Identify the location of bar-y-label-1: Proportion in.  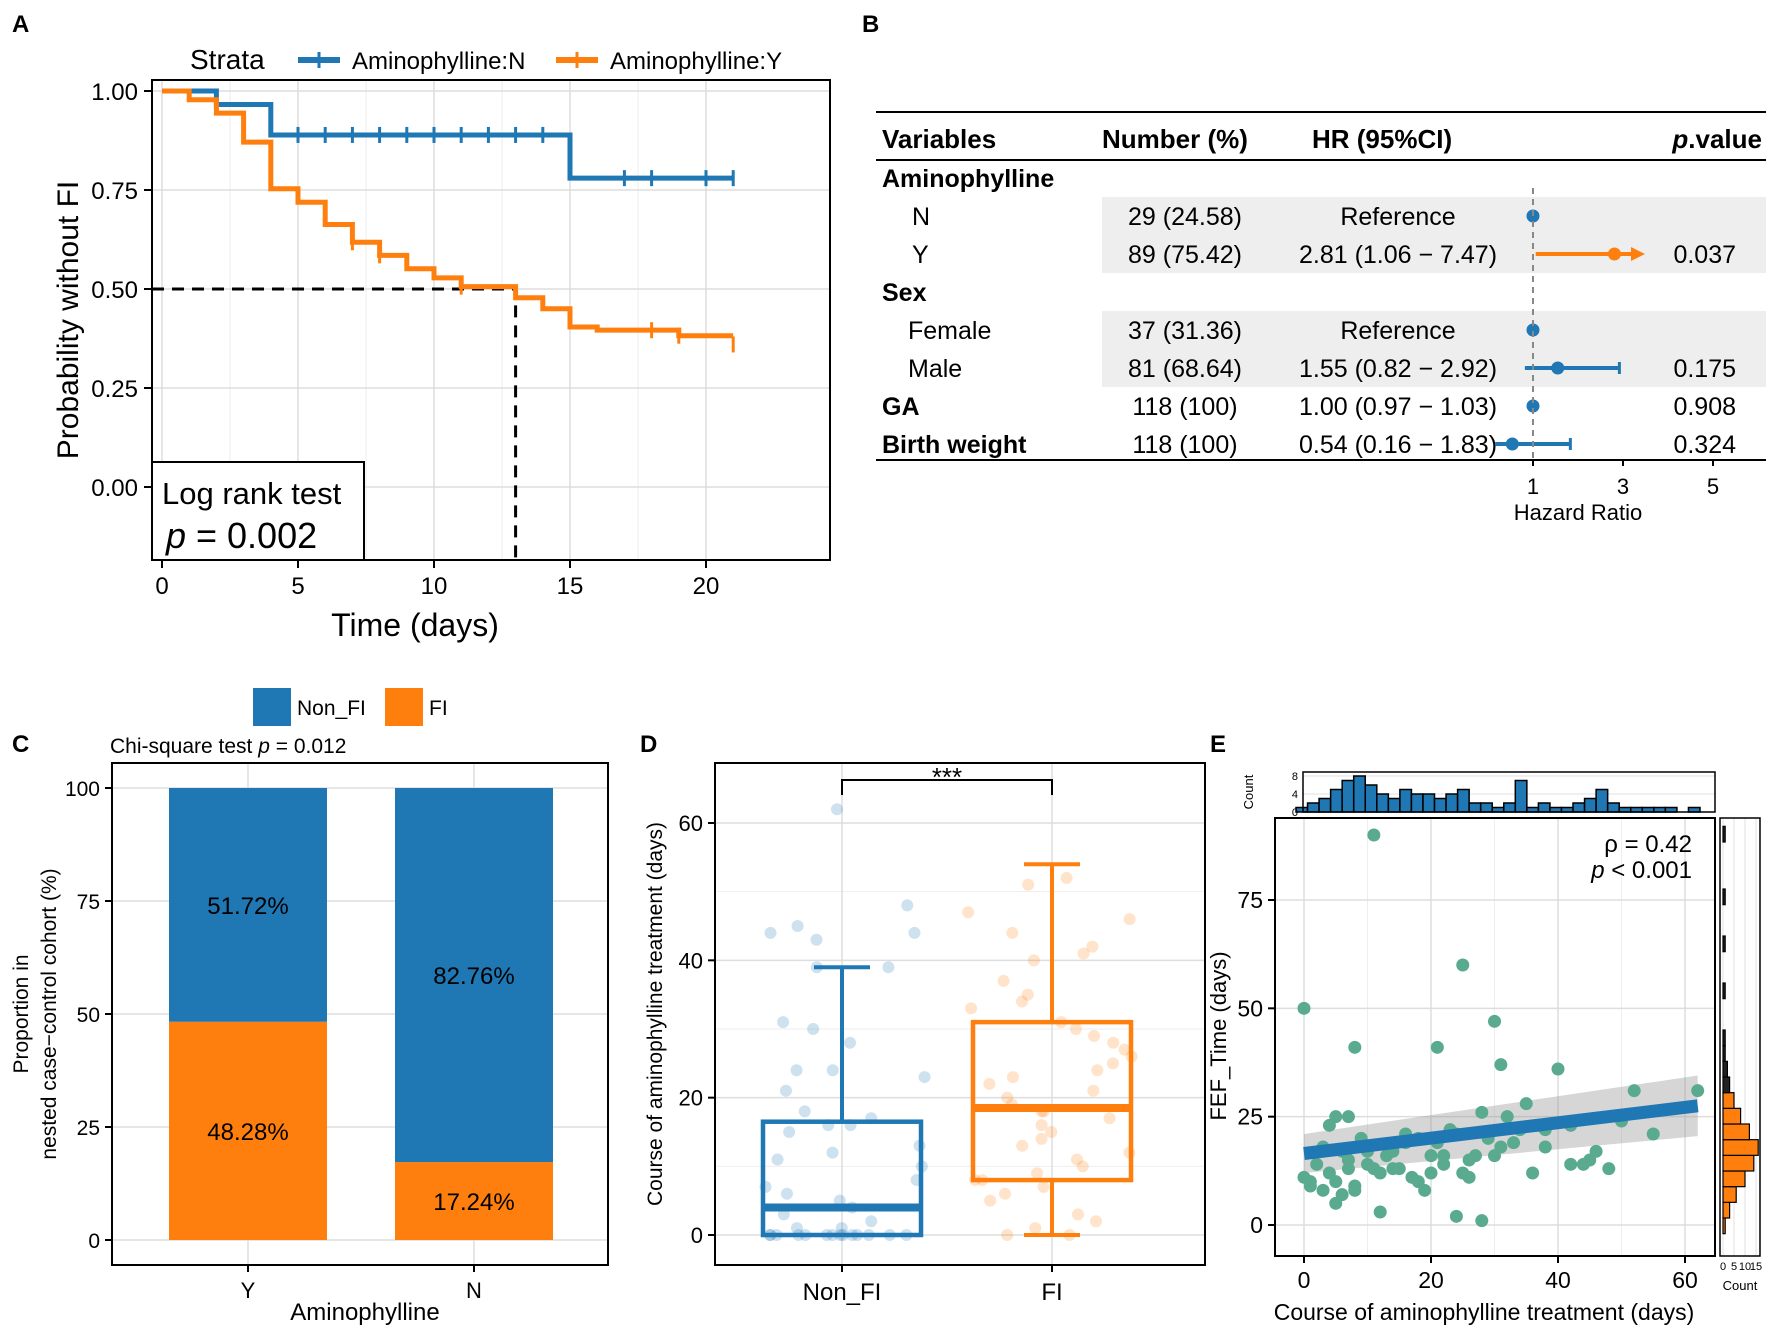
(21, 1013).